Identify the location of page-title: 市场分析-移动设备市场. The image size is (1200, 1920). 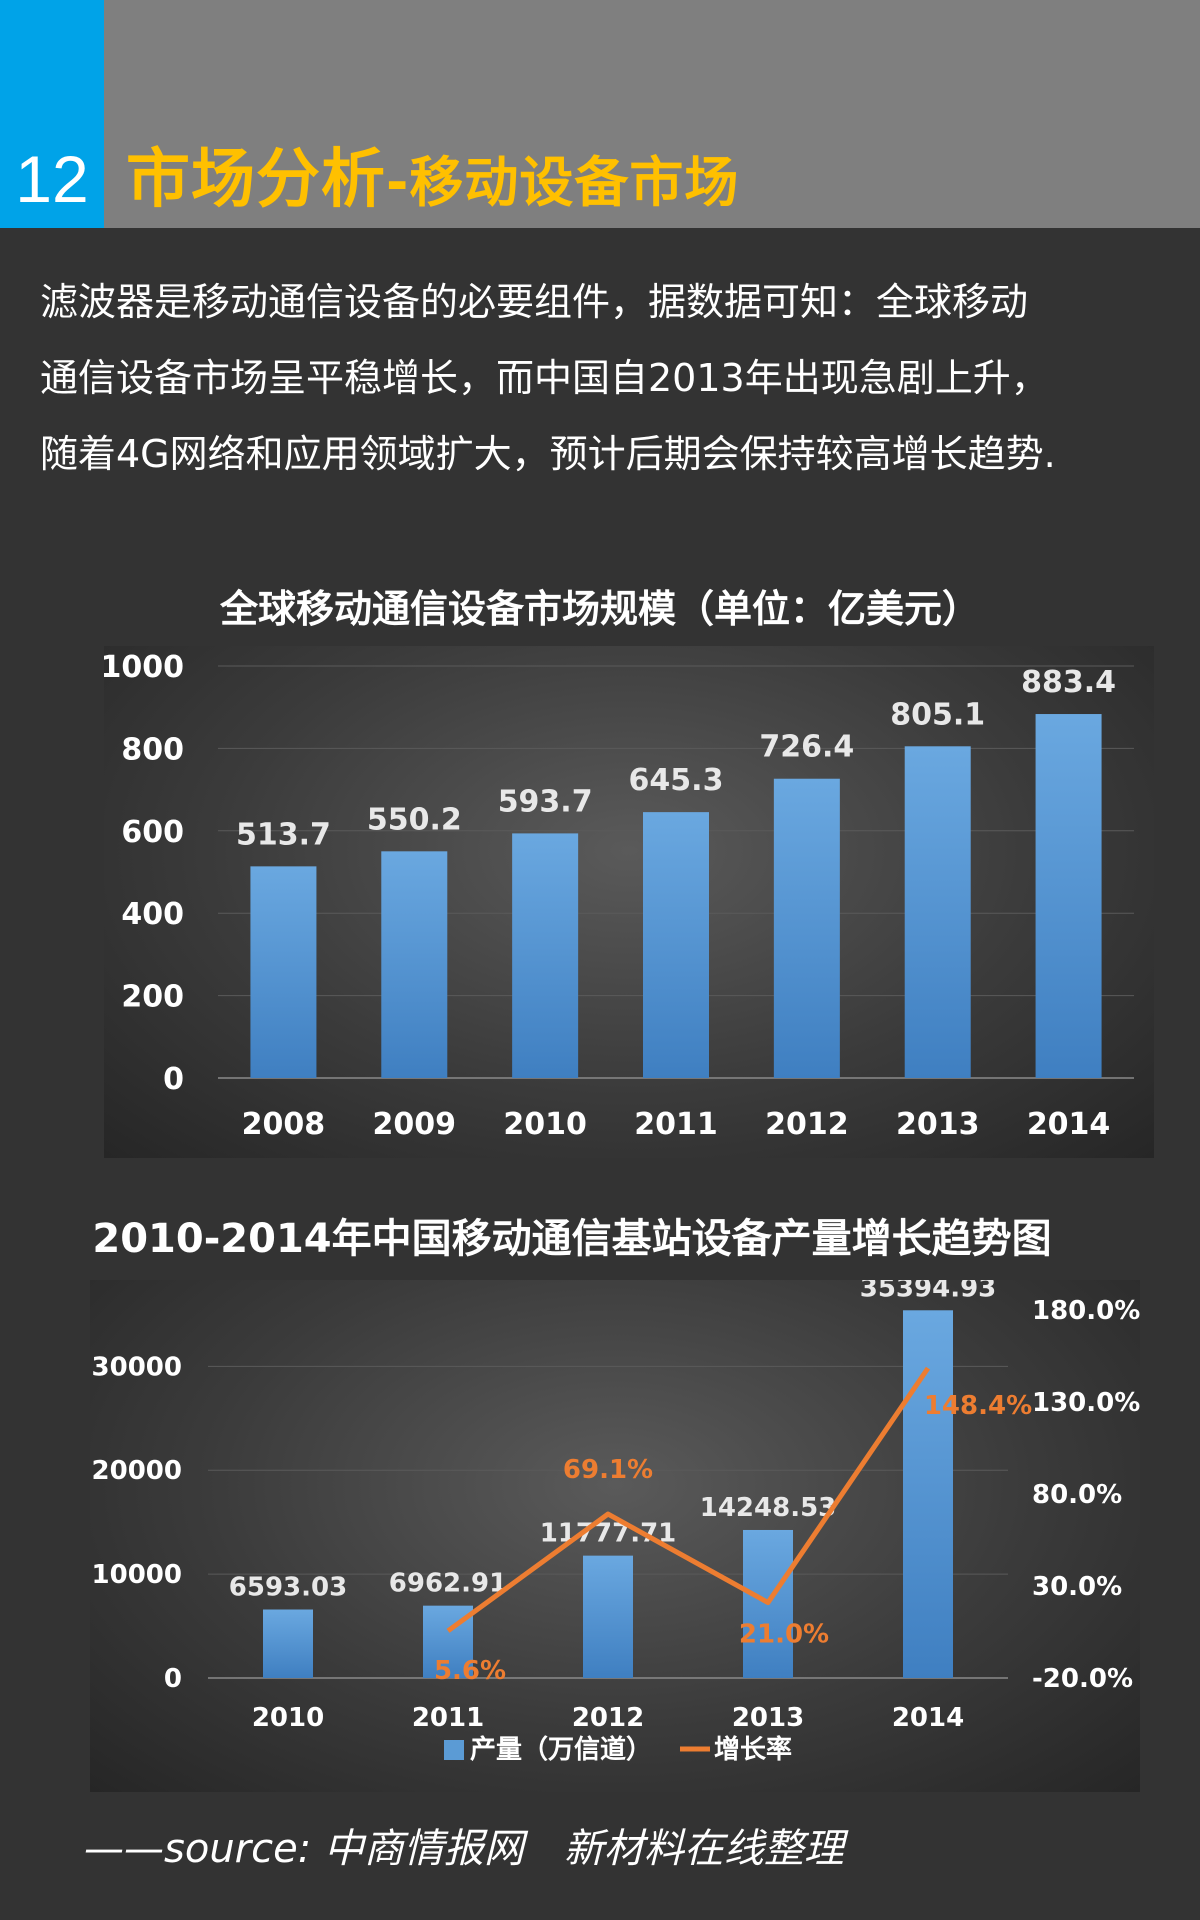
(432, 174).